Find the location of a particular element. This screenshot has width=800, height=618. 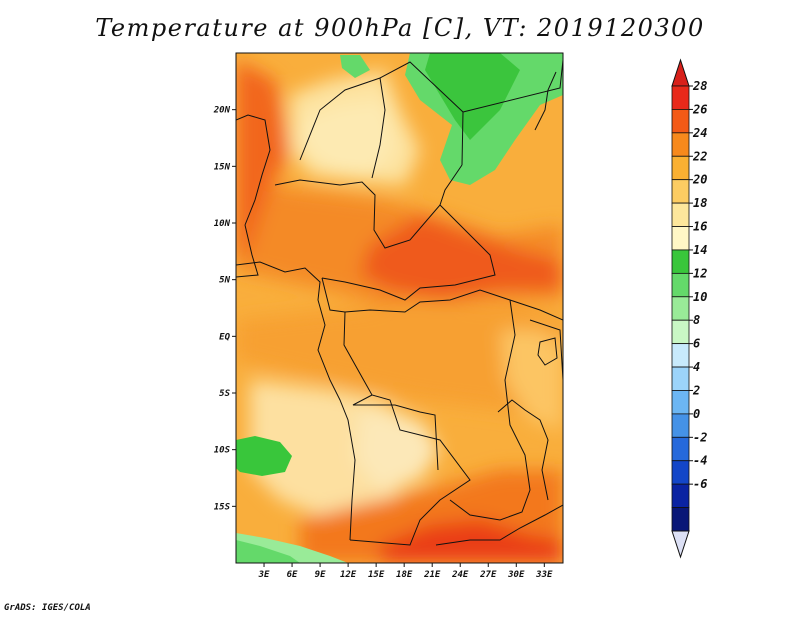

colorbar-label: 22 is located at coordinates (699, 156).